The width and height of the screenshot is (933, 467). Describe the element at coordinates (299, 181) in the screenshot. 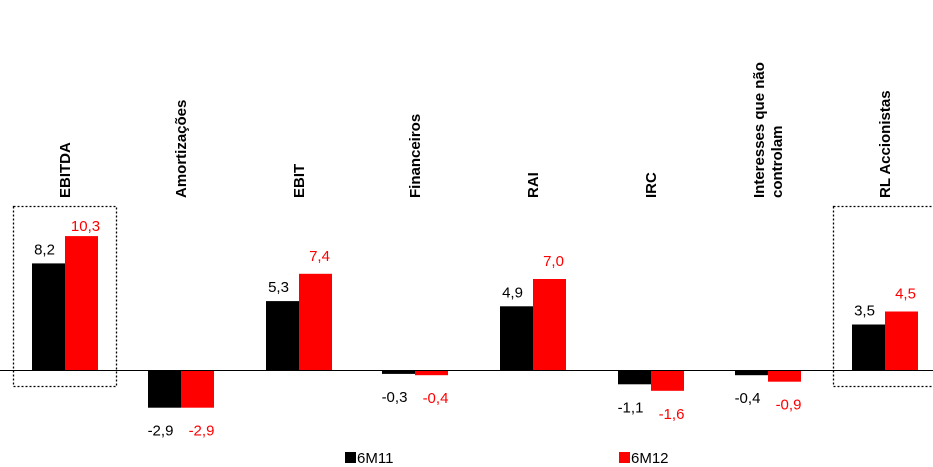

I see `category-label-2: EBIT` at that location.